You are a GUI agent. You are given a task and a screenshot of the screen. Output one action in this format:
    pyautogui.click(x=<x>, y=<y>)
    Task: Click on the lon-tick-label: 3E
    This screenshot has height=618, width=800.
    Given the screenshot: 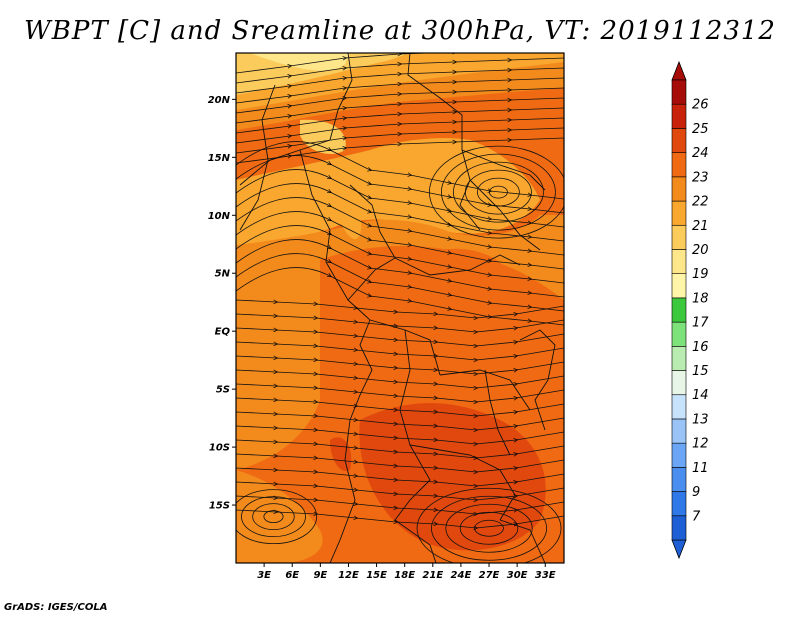 What is the action you would take?
    pyautogui.click(x=264, y=575)
    